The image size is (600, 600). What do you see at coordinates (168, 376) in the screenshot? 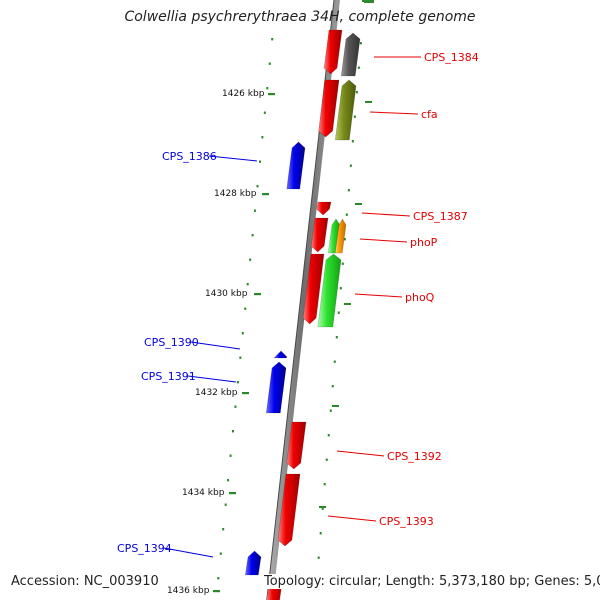
I see `gene-label-reverse: CPS_1391` at bounding box center [168, 376].